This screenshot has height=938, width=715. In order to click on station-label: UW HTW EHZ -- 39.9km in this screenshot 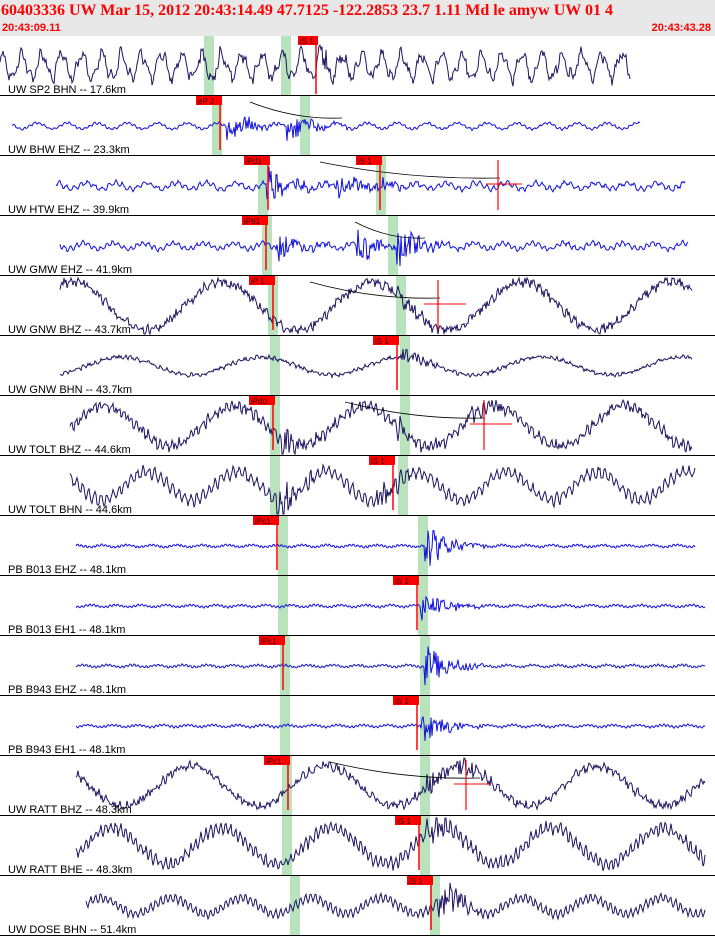, I will do `click(68, 210)`.